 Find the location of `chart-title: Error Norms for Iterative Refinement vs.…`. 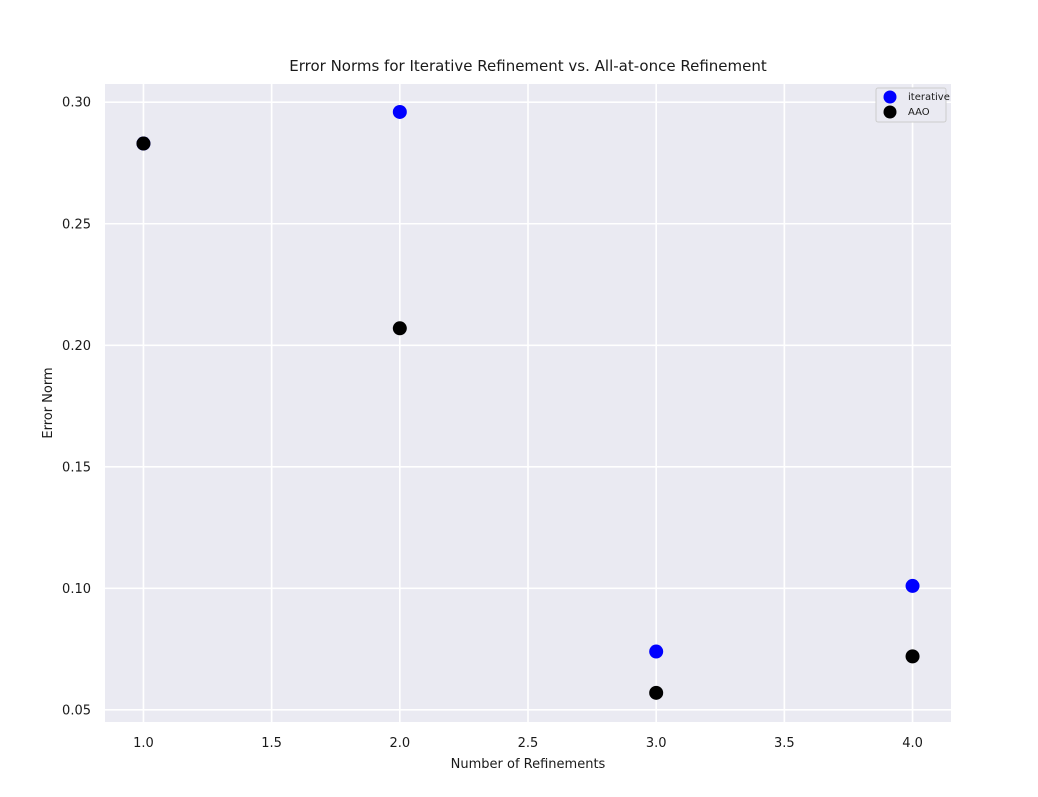

chart-title: Error Norms for Iterative Refinement vs.… is located at coordinates (528, 66).